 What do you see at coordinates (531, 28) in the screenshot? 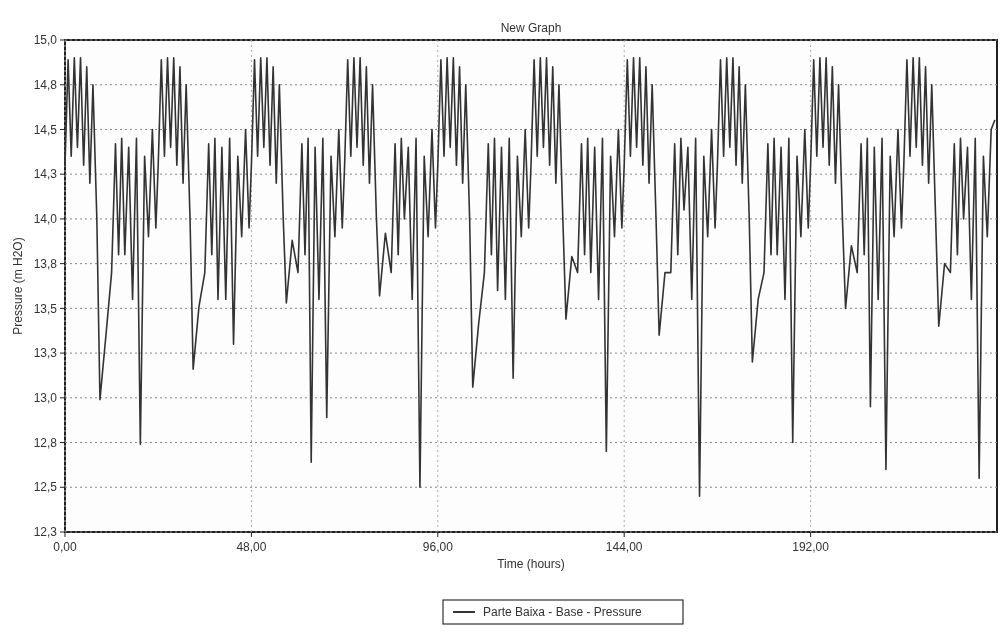
I see `chart-title: New Graph` at bounding box center [531, 28].